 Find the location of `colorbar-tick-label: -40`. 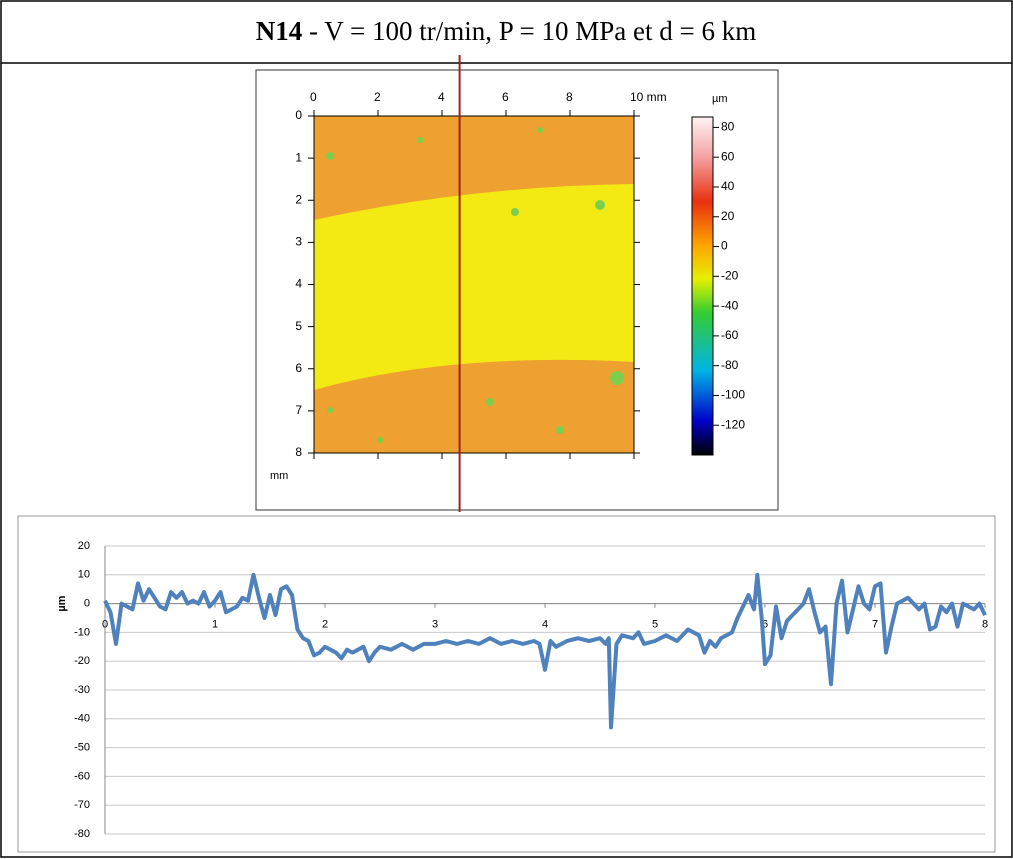

colorbar-tick-label: -40 is located at coordinates (730, 305).